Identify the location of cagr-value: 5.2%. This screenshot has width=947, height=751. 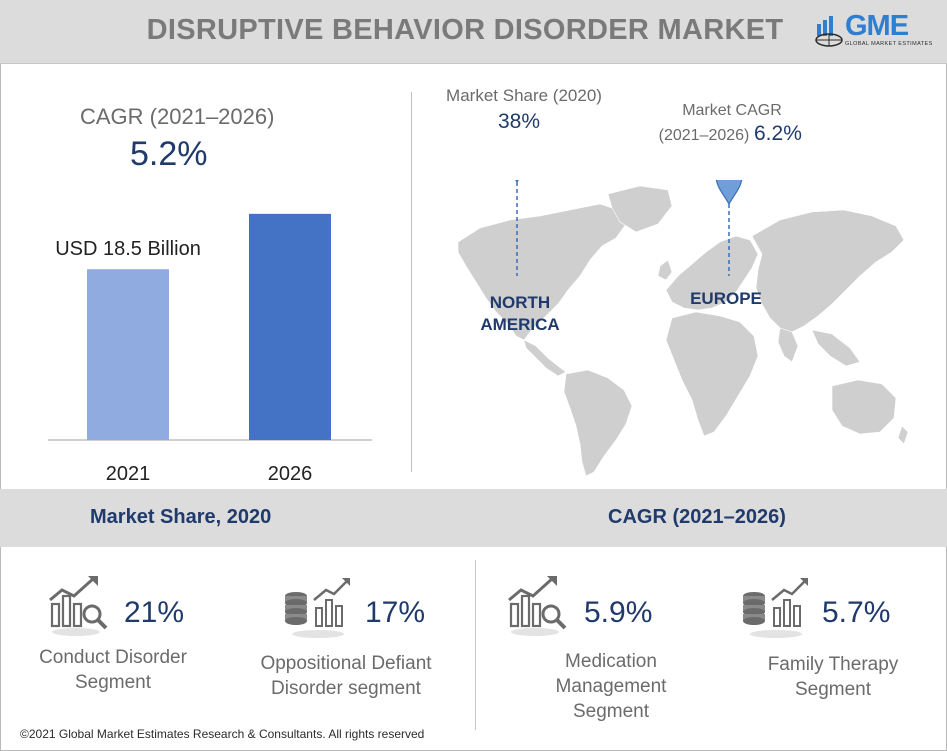
(169, 154).